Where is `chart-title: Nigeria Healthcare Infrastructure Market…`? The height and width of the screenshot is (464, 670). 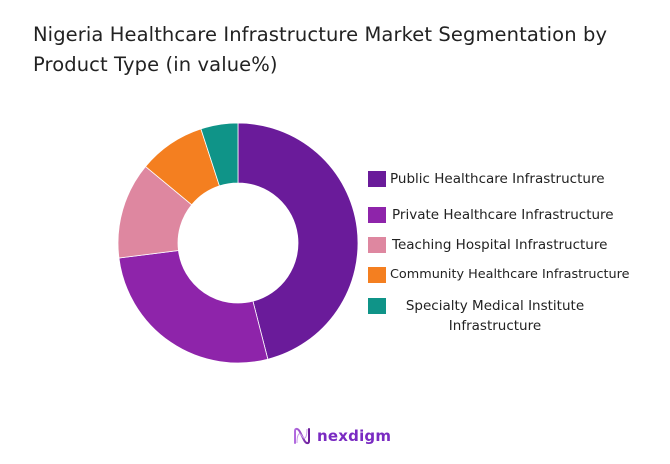
chart-title: Nigeria Healthcare Infrastructure Market… is located at coordinates (320, 49).